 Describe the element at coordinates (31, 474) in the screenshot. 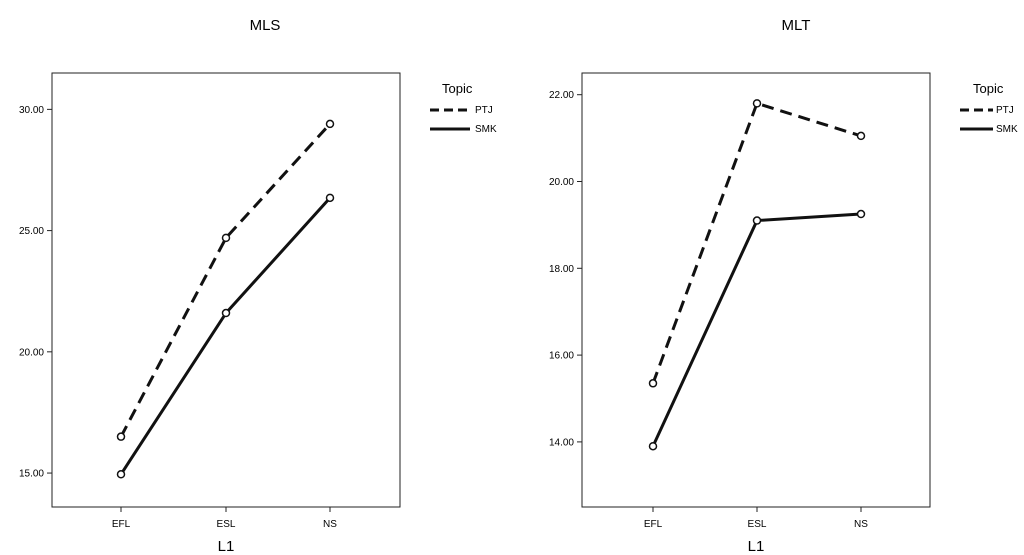

I see `y-tick-label: 15.00` at that location.